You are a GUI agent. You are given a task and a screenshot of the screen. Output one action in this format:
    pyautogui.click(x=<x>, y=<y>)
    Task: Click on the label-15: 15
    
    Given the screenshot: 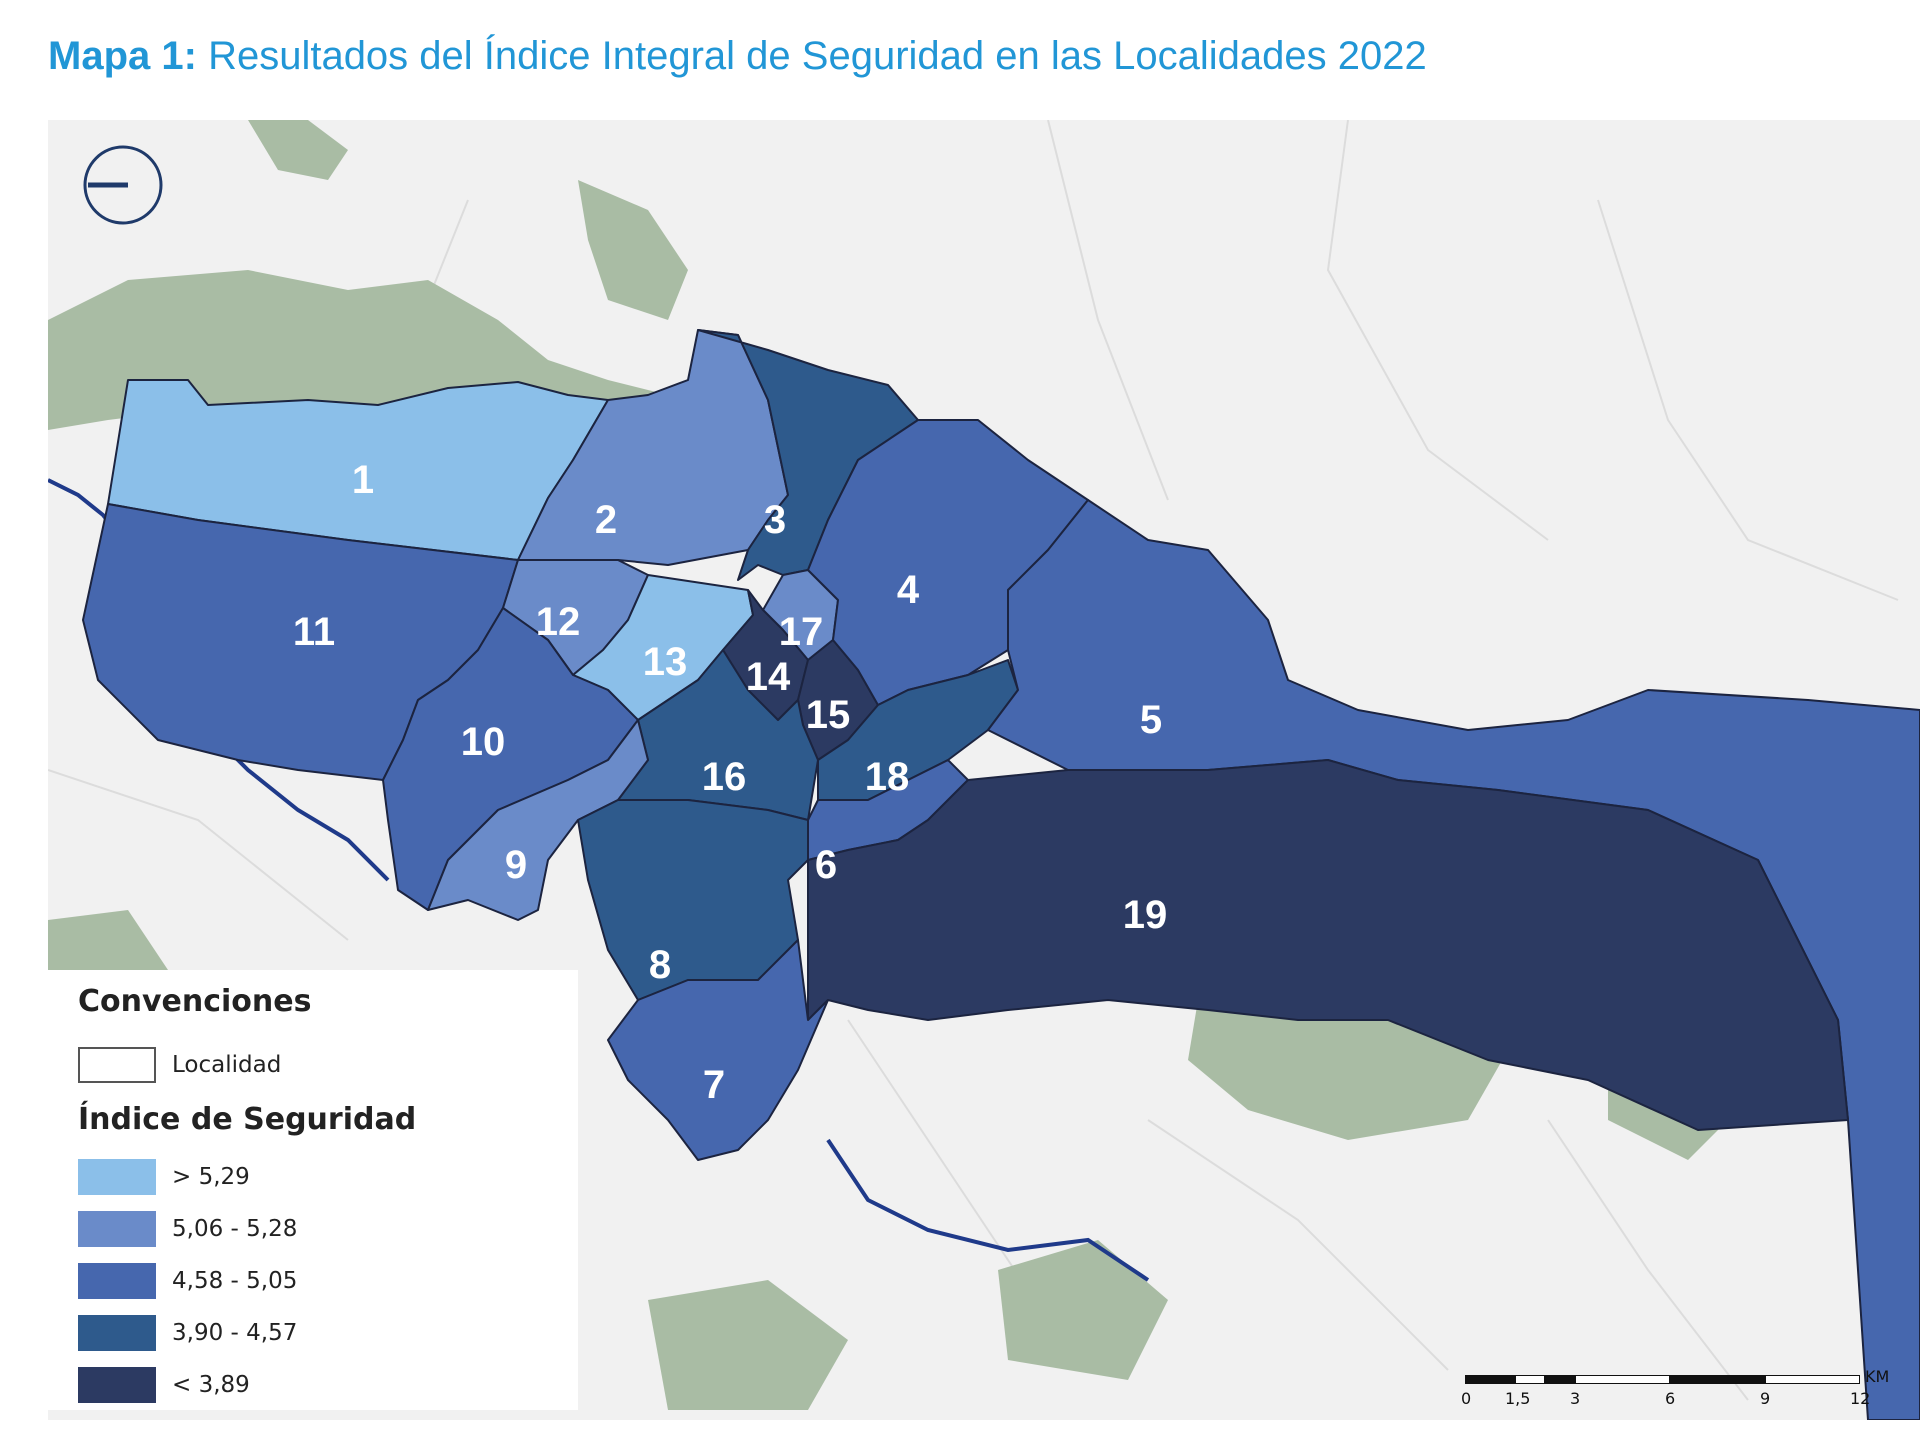 What is the action you would take?
    pyautogui.click(x=828, y=715)
    